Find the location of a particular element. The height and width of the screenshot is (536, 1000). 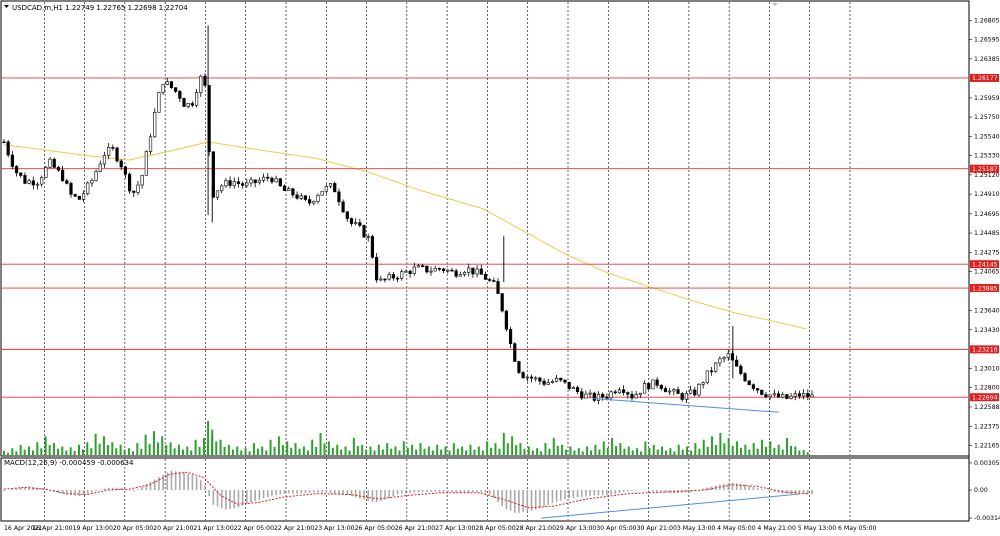

chart-menu-arrow-icon is located at coordinates (6, 6).